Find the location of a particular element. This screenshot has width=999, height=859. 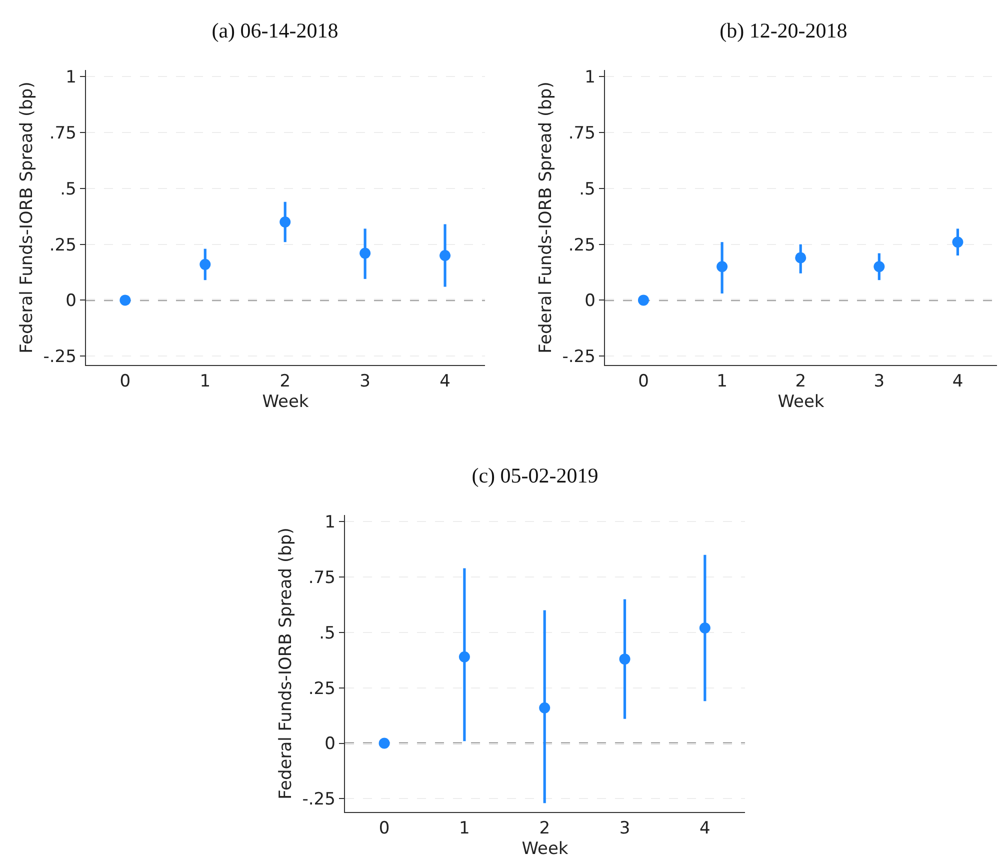

chart-title: (a) 06-14-2018 is located at coordinates (275, 30).